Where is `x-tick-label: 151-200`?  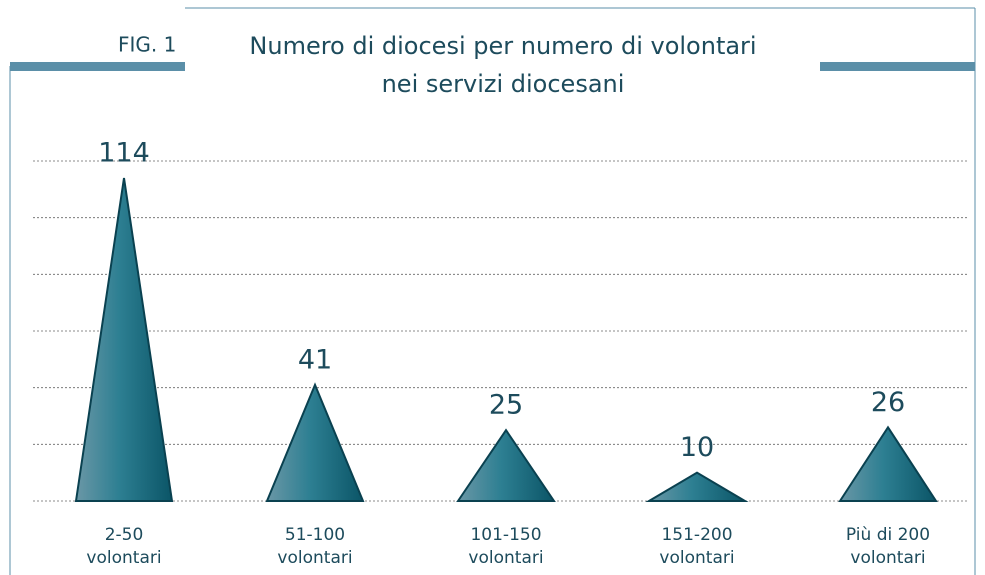 x-tick-label: 151-200 is located at coordinates (696, 535).